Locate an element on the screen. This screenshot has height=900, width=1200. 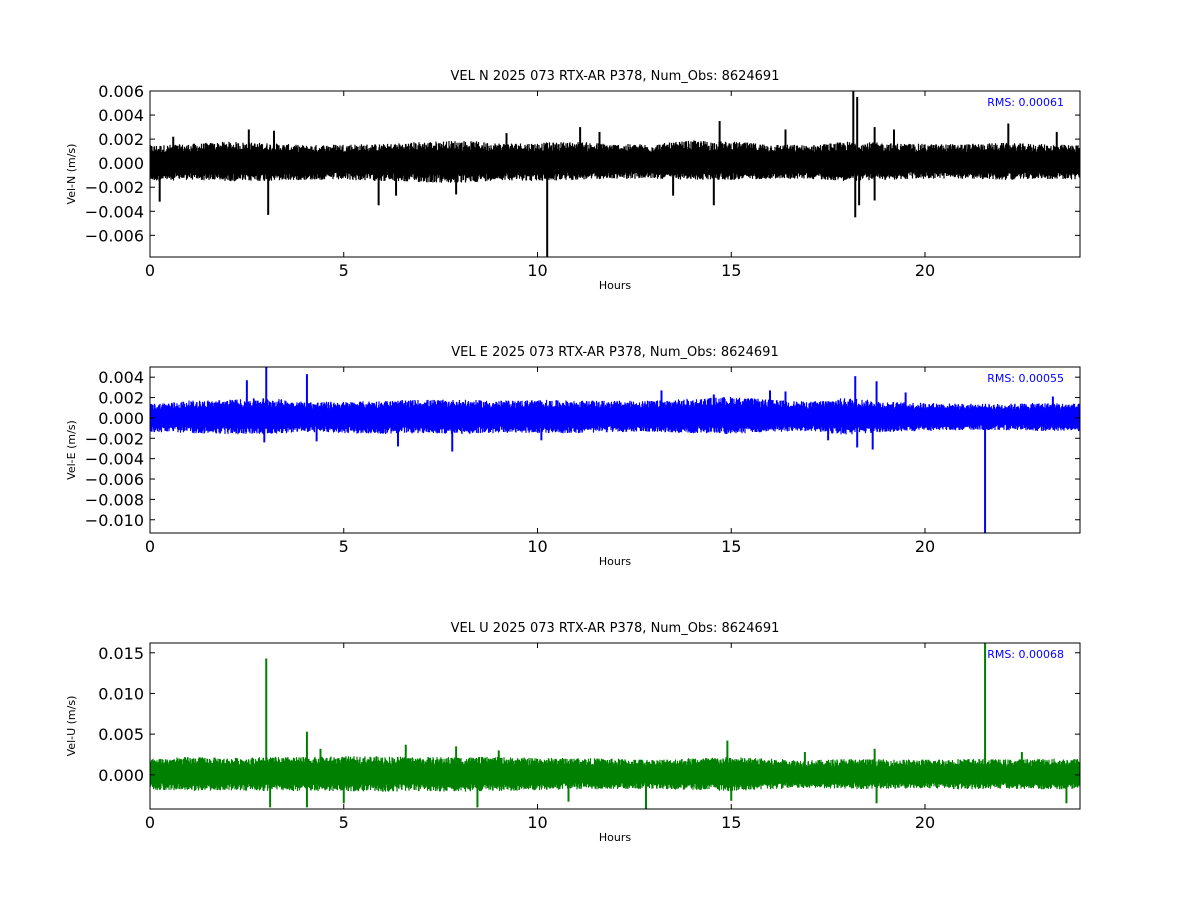
y-tick-label-east-5: 0.000 is located at coordinates (121, 418).